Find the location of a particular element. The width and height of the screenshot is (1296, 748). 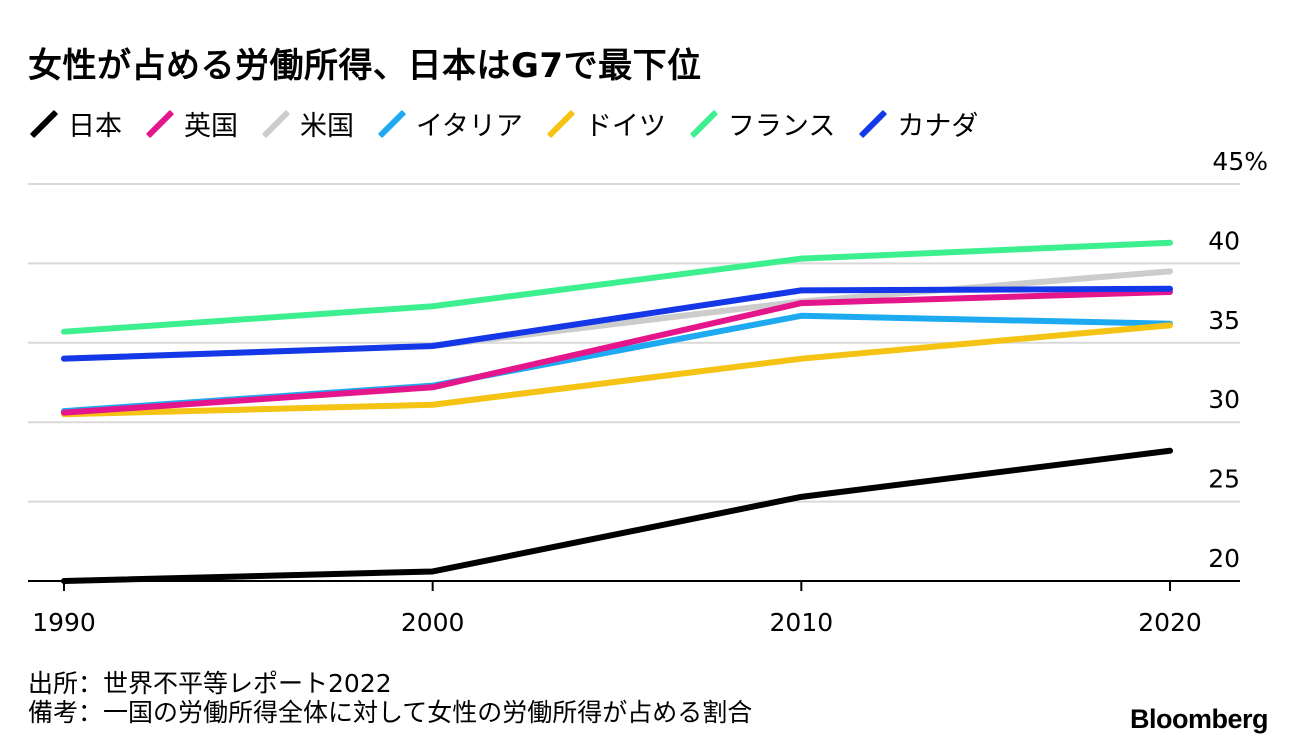

legend-item-germany: ドイツ is located at coordinates (605, 123).